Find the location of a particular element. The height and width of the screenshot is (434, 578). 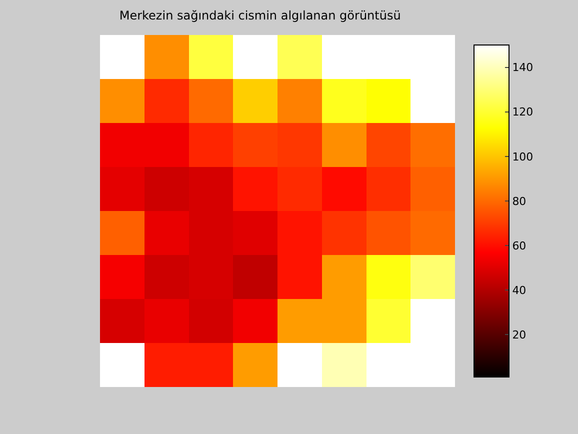

color-bar-label: 60 is located at coordinates (519, 245).